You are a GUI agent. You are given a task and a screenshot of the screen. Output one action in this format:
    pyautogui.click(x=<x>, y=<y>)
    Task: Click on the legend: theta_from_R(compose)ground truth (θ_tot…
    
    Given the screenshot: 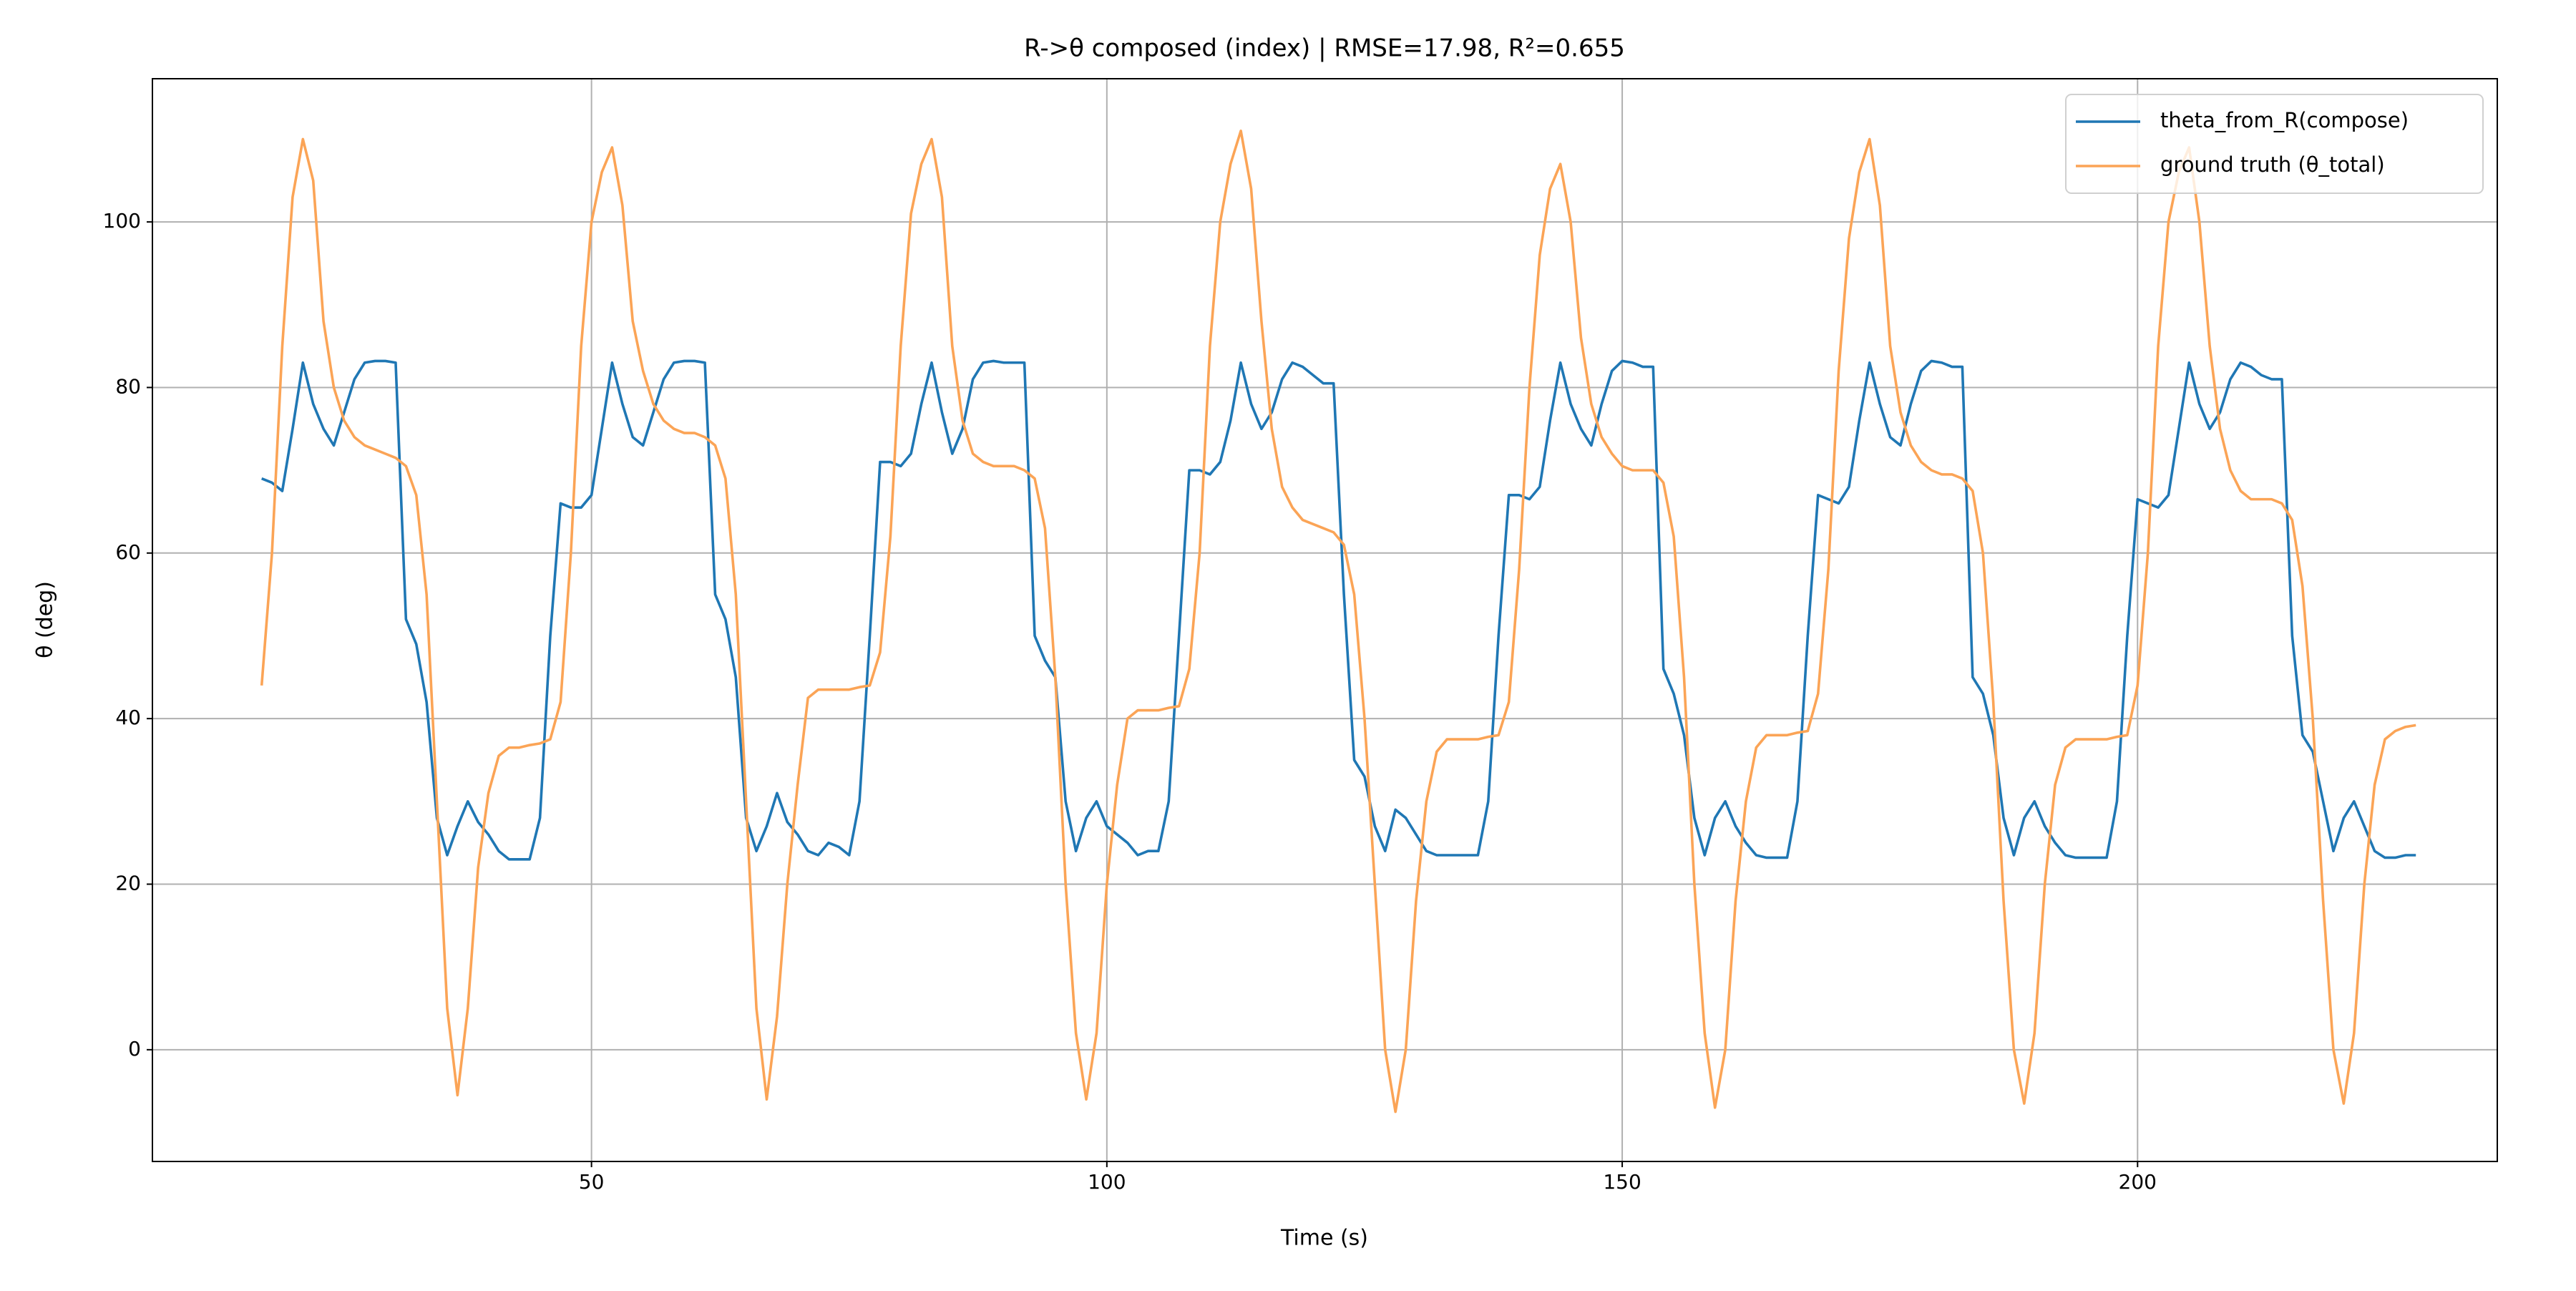 What is the action you would take?
    pyautogui.click(x=2274, y=144)
    